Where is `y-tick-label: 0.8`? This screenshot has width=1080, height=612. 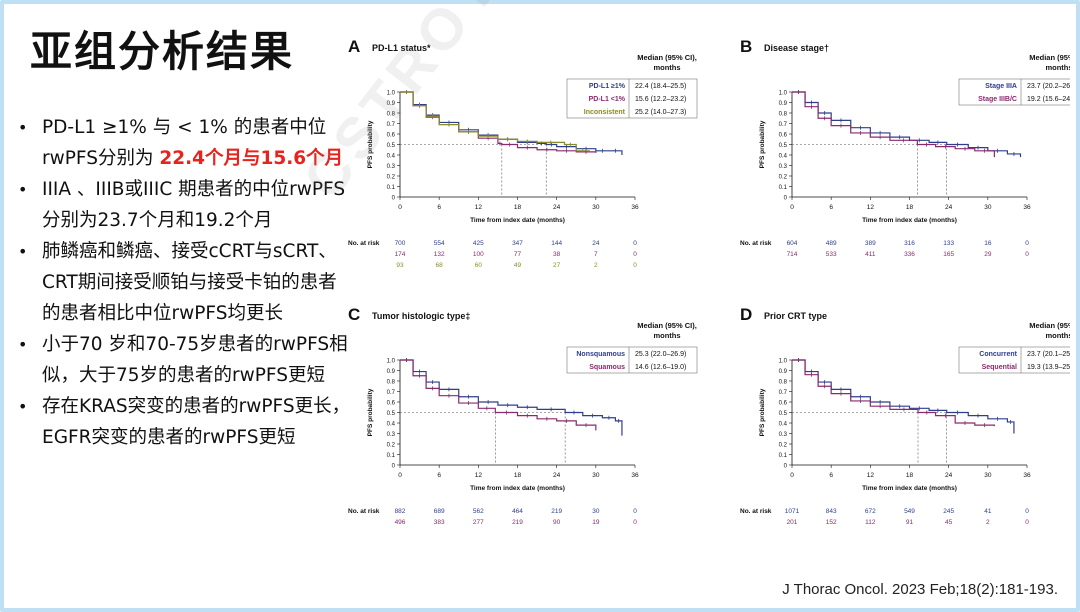 y-tick-label: 0.8 is located at coordinates (391, 115).